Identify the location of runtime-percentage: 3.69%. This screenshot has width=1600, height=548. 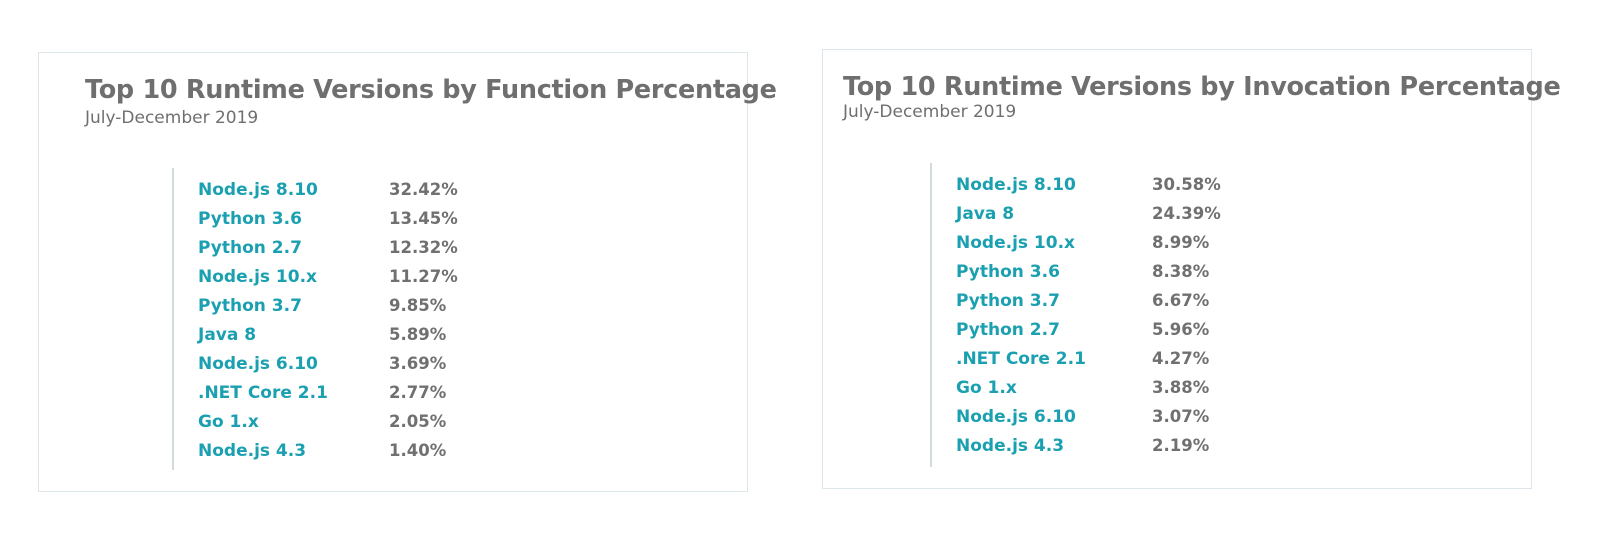
(418, 363).